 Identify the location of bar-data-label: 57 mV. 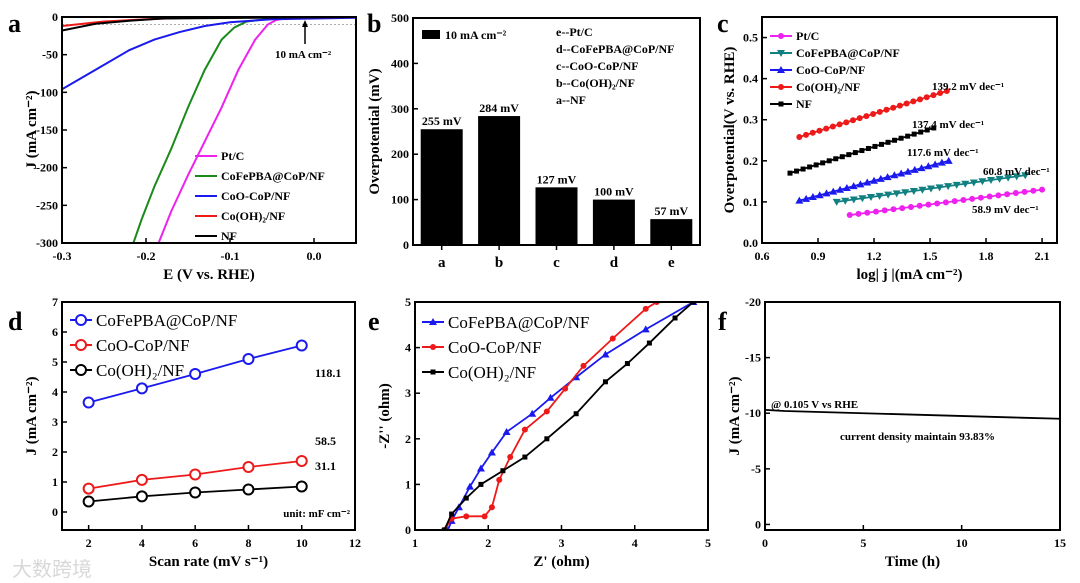
(671, 211).